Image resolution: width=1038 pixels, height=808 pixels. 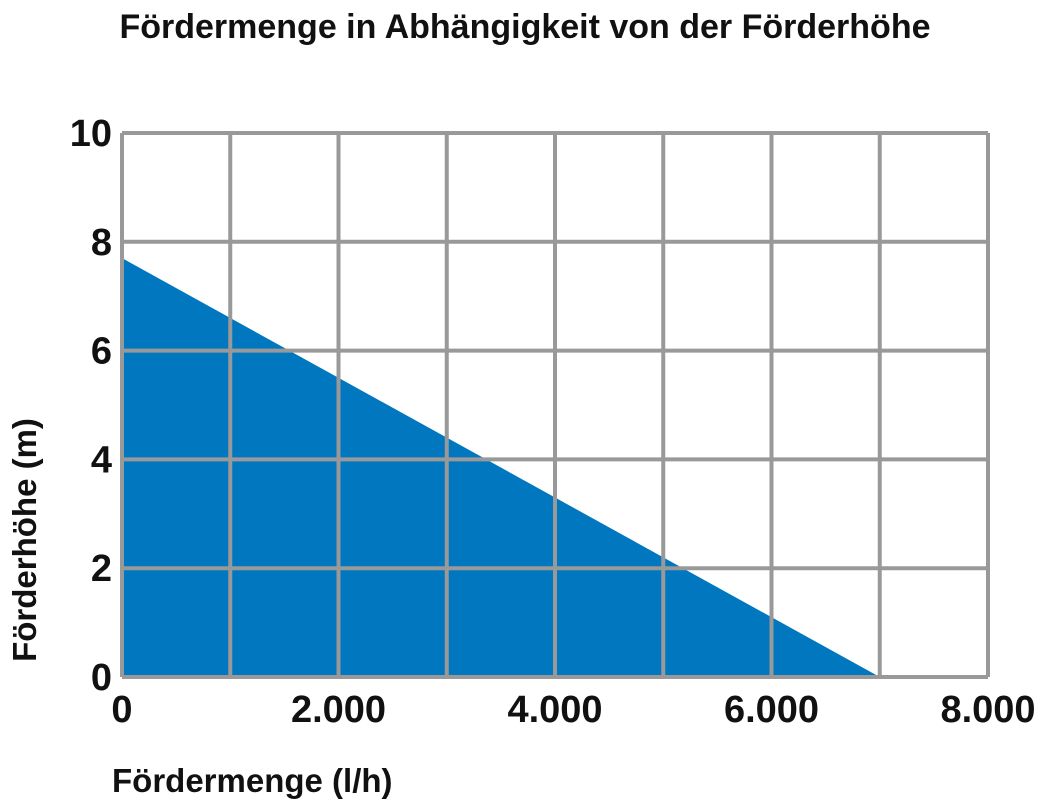 What do you see at coordinates (101, 569) in the screenshot?
I see `y-tick-label: 2` at bounding box center [101, 569].